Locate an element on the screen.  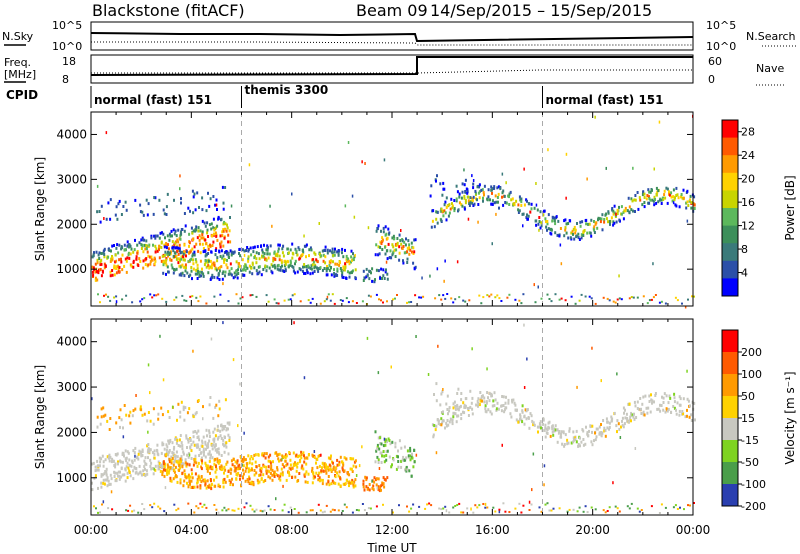
y-tick-label: 2000 is located at coordinates (71, 224).